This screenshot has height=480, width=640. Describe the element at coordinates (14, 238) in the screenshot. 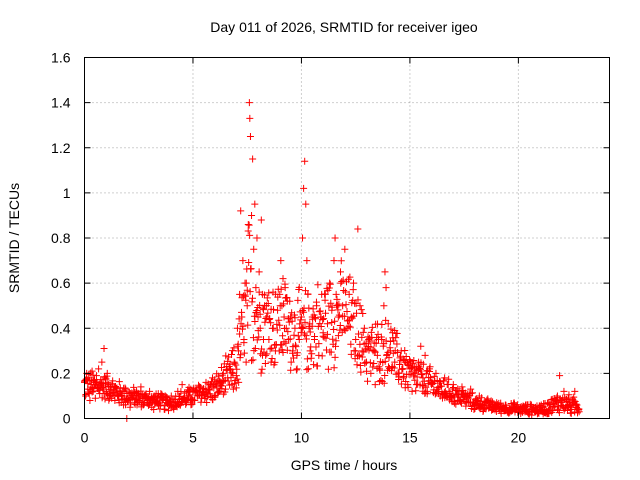

I see `y-axis-label: SRMTID / TECUs` at that location.